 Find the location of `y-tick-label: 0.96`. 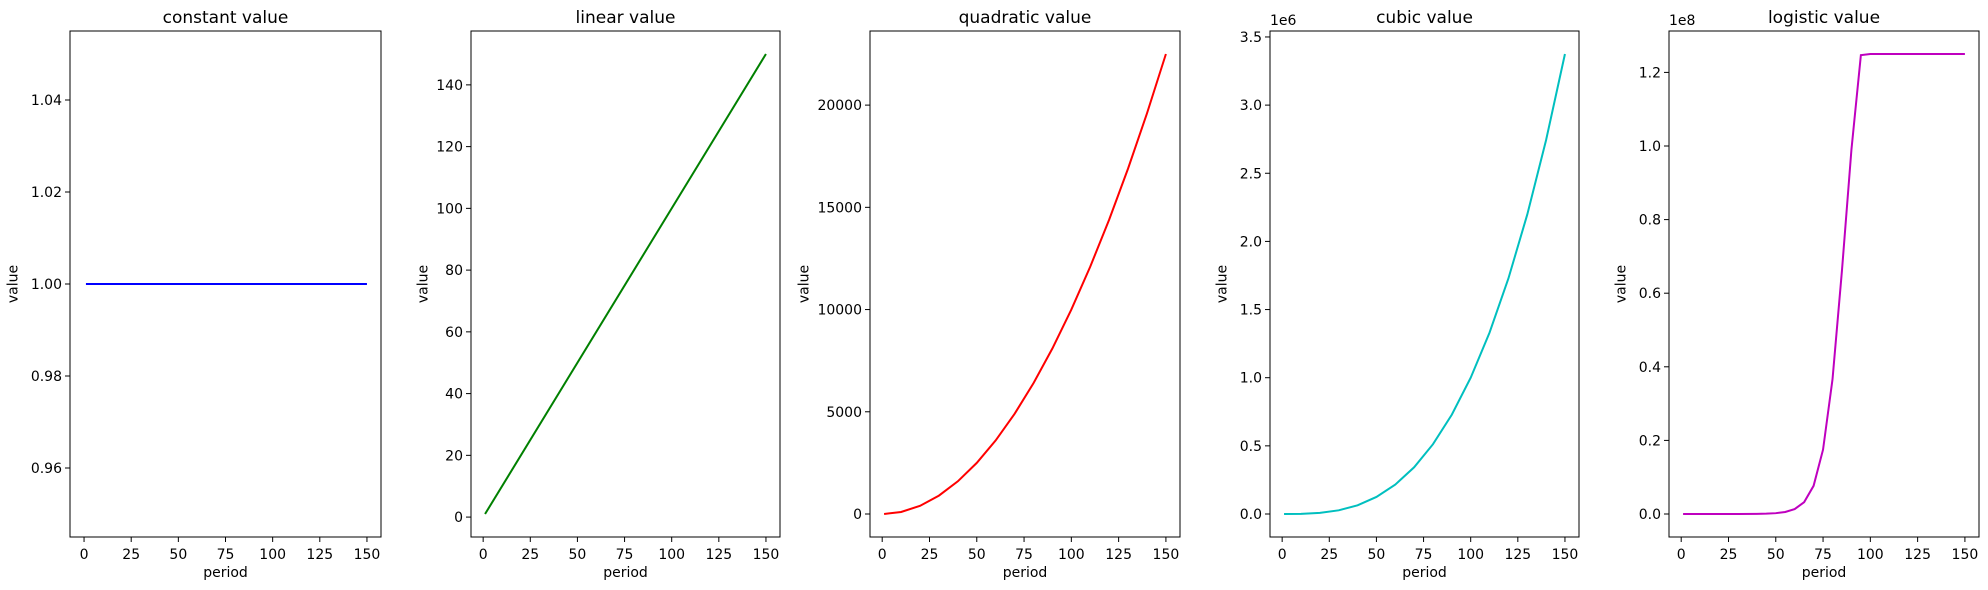

y-tick-label: 0.96 is located at coordinates (46, 469).